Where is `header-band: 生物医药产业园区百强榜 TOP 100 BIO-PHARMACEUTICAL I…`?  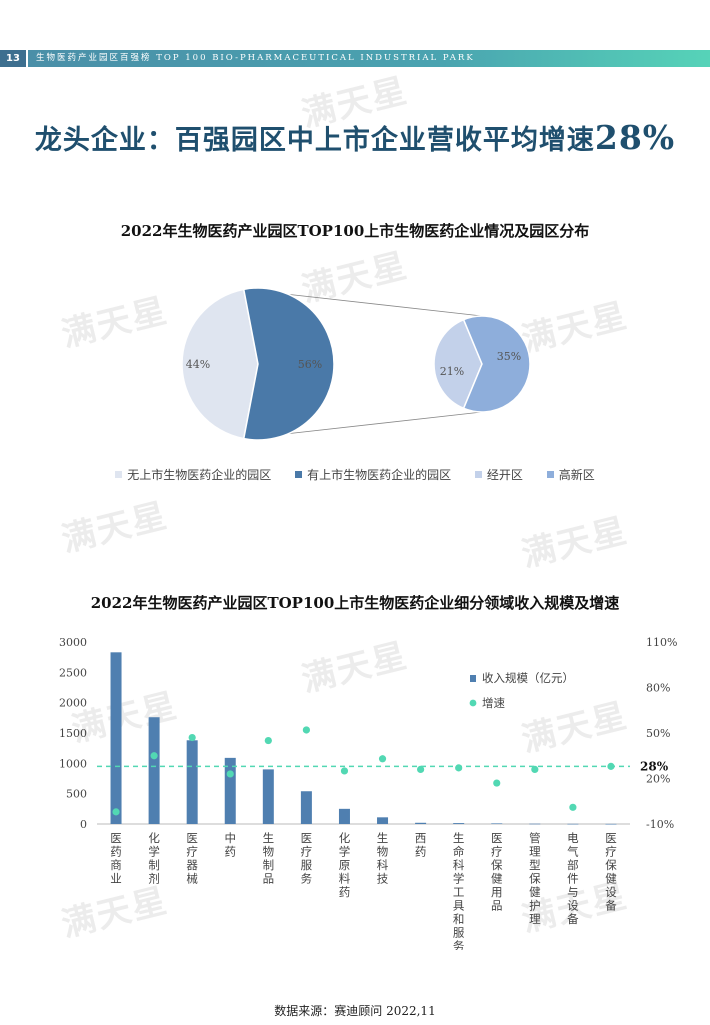 header-band: 生物医药产业园区百强榜 TOP 100 BIO-PHARMACEUTICAL I… is located at coordinates (369, 58).